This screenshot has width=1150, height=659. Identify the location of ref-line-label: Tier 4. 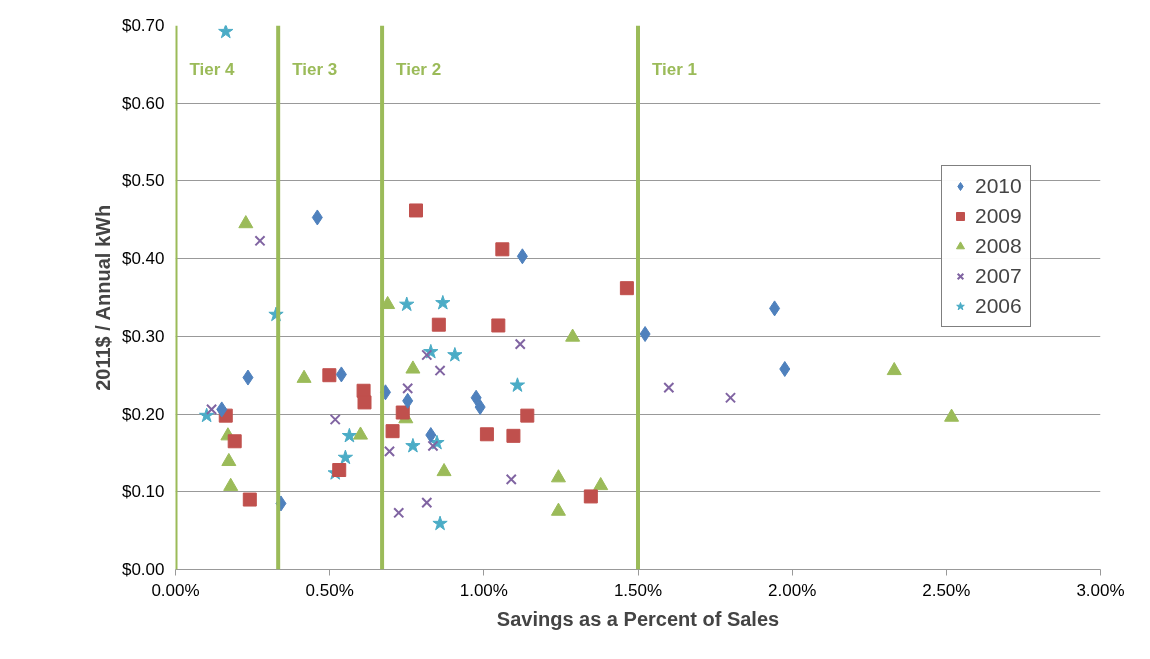
(212, 69).